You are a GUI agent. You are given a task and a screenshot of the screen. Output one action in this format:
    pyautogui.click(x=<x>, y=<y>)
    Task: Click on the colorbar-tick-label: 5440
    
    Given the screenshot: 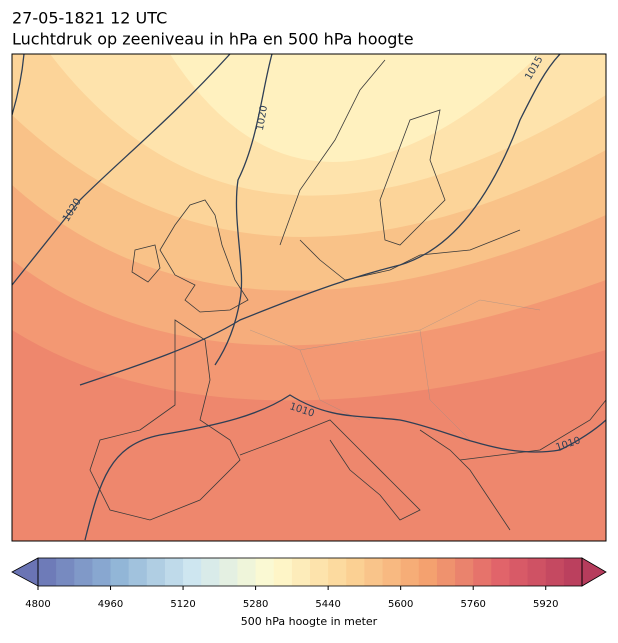 What is the action you would take?
    pyautogui.click(x=327, y=604)
    